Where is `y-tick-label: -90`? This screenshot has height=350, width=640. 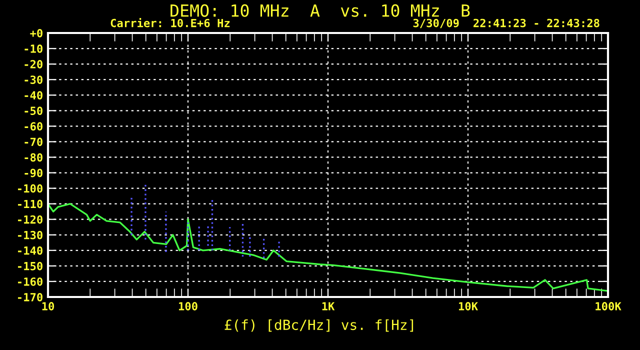 y-tick-label: -90 is located at coordinates (33, 173).